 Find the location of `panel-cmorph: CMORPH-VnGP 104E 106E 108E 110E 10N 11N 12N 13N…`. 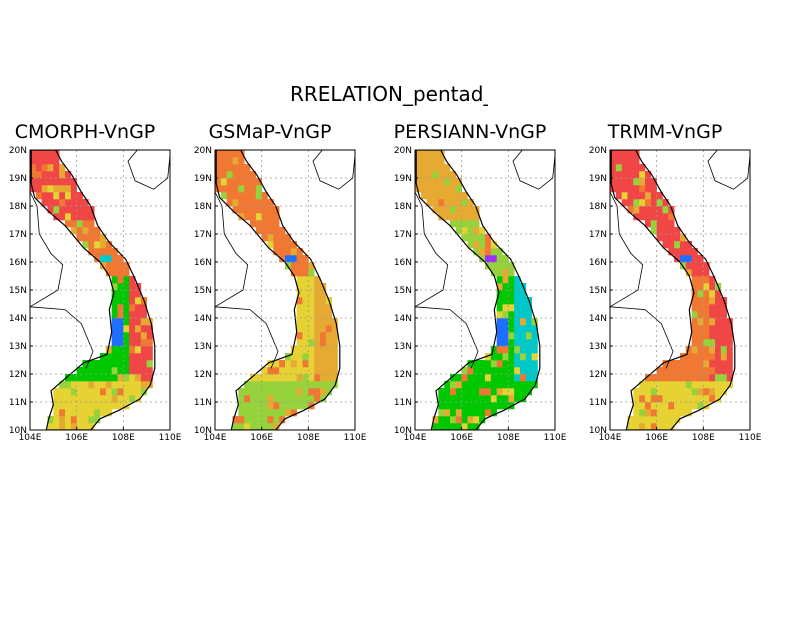

panel-cmorph: CMORPH-VnGP 104E 106E 108E 110E 10N 11N 12N 13N… is located at coordinates (91, 288).